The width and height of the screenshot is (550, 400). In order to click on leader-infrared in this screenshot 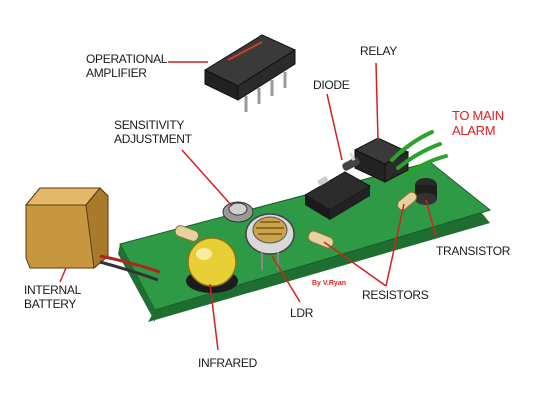, I will do `click(214, 317)`.